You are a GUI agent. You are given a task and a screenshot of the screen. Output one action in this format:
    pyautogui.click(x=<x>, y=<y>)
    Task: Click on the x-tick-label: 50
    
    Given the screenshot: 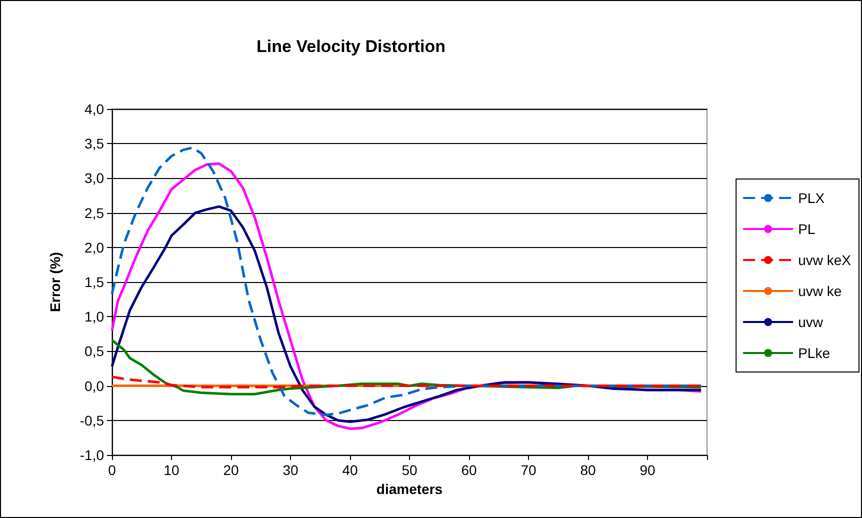 What is the action you would take?
    pyautogui.click(x=410, y=470)
    